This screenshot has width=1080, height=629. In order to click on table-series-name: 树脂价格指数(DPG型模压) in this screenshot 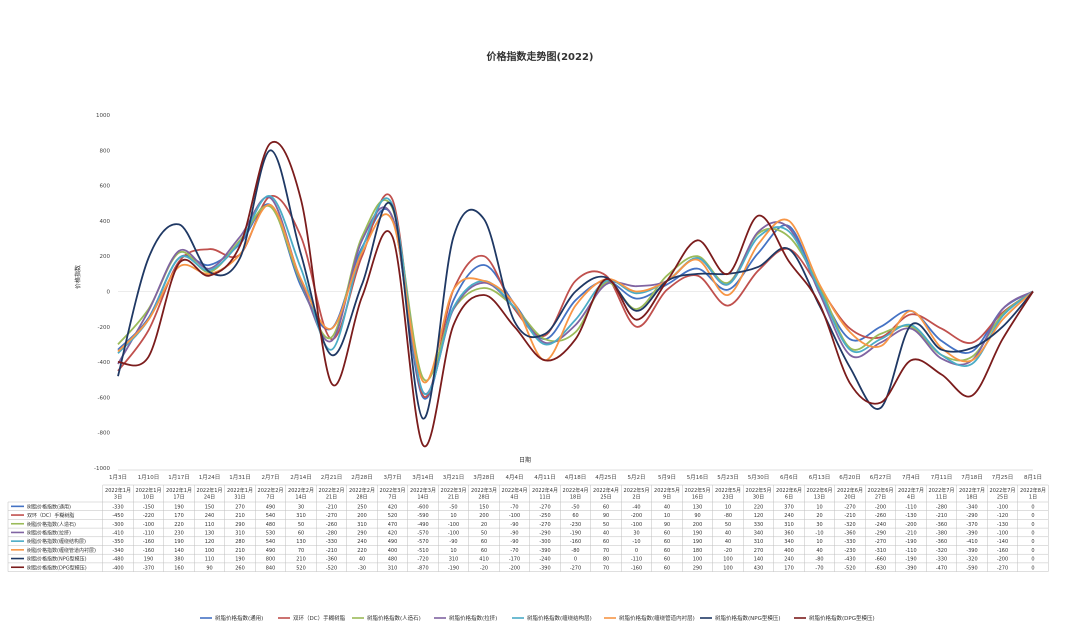, I will do `click(57, 567)`.